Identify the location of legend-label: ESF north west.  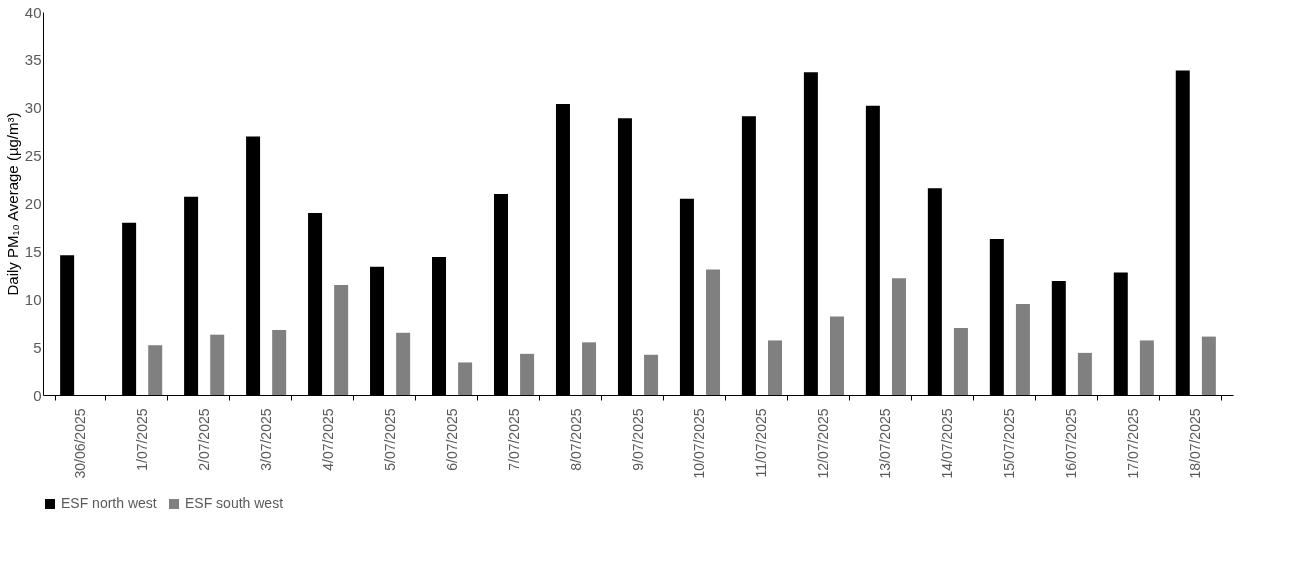
(109, 503).